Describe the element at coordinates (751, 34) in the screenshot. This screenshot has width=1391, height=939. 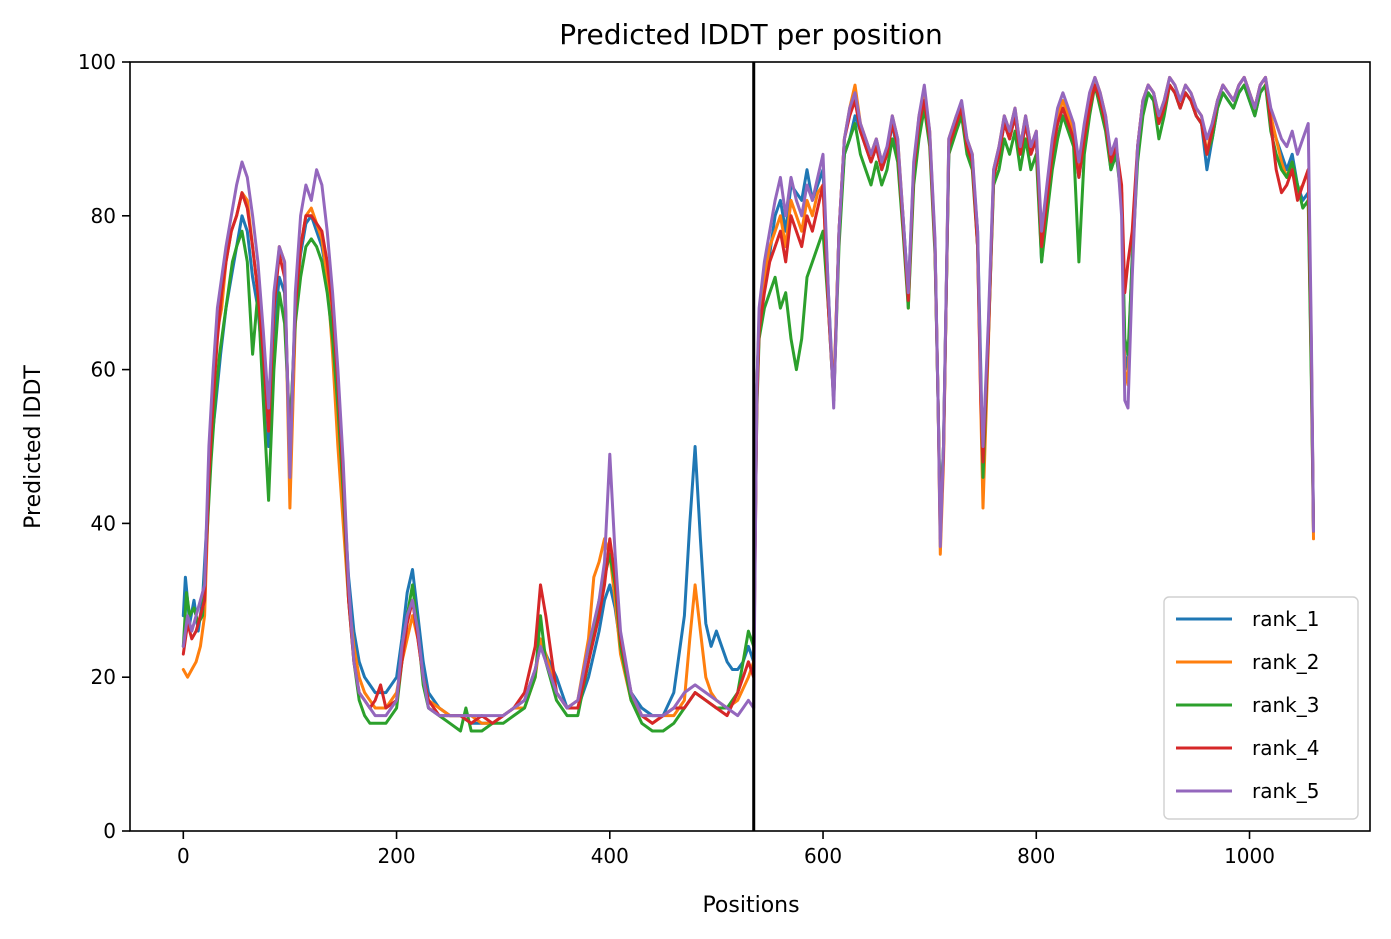
I see `chart-title: Predicted lDDT per position` at that location.